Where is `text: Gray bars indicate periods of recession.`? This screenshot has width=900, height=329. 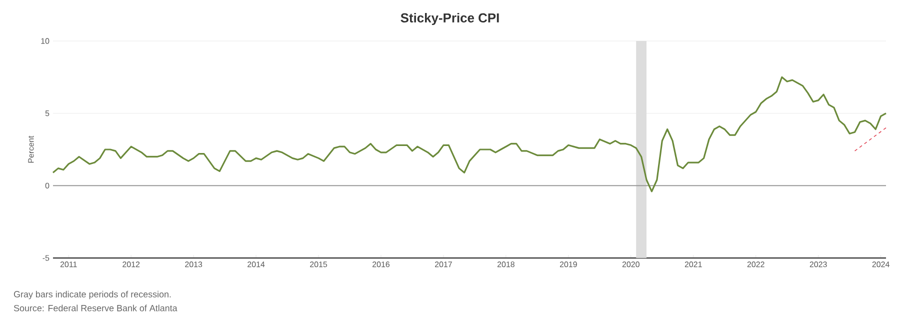
text: Gray bars indicate periods of recession. is located at coordinates (92, 295).